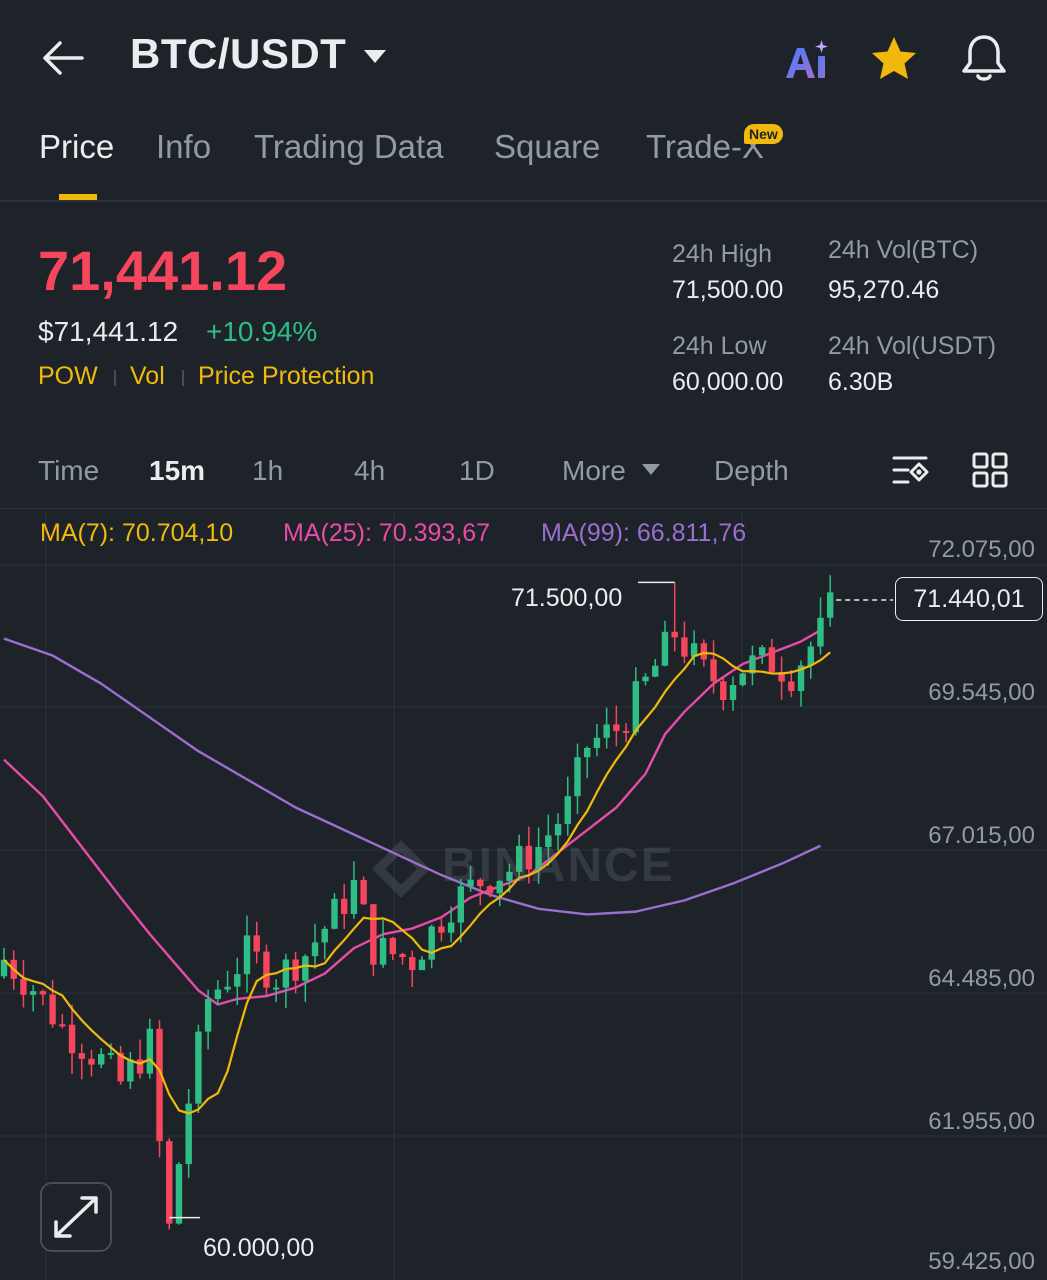  Describe the element at coordinates (63, 59) in the screenshot. I see `back-button` at that location.